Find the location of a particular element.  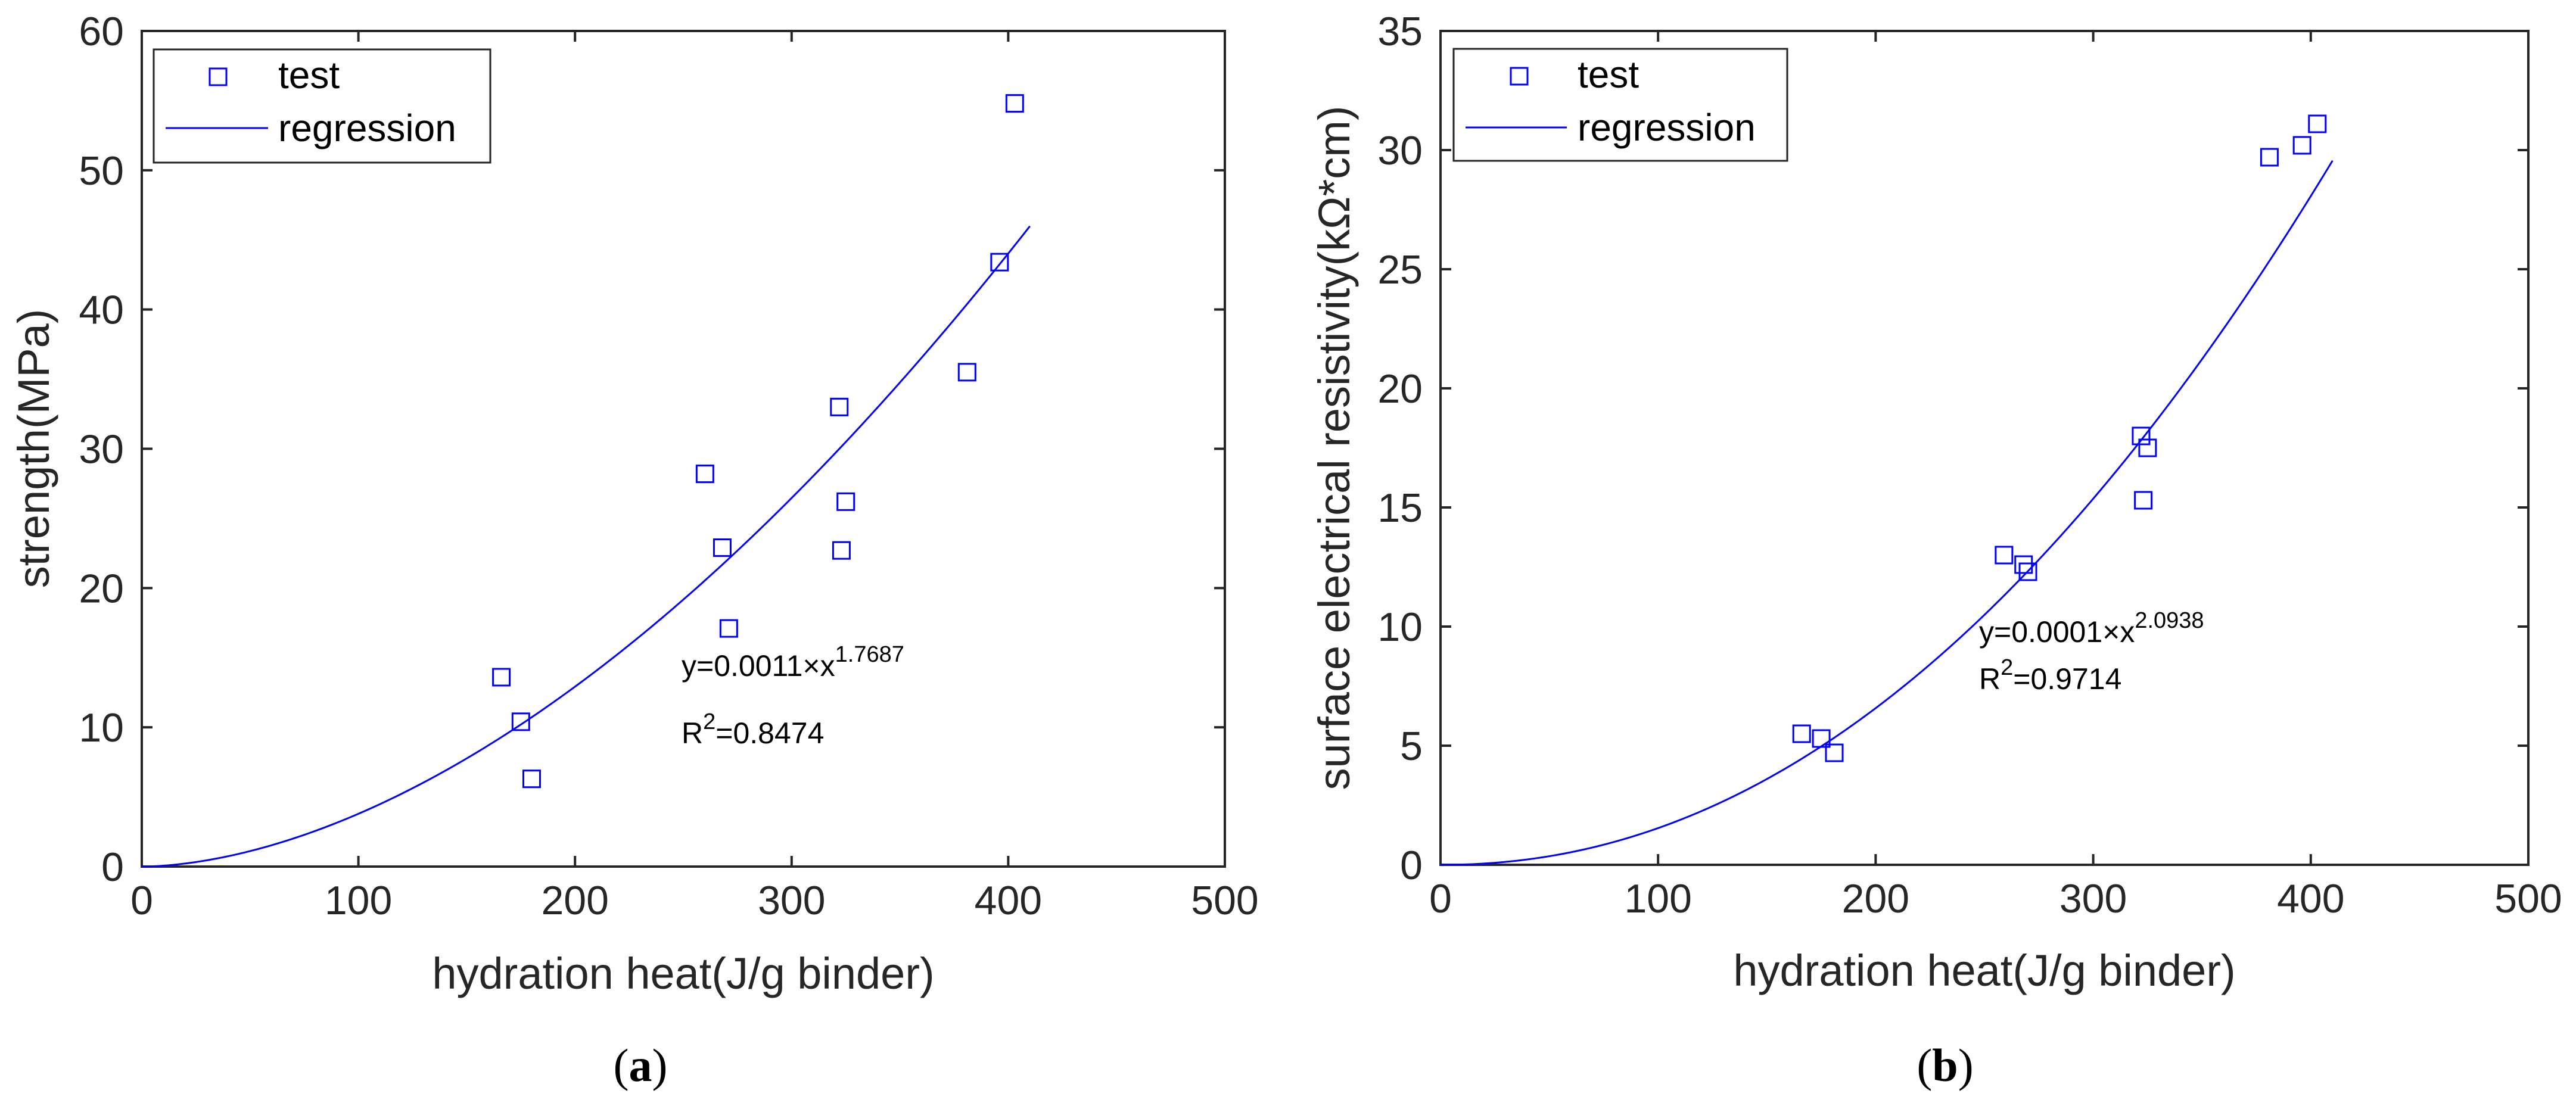

panel-label-b: (b) is located at coordinates (1945, 1065).